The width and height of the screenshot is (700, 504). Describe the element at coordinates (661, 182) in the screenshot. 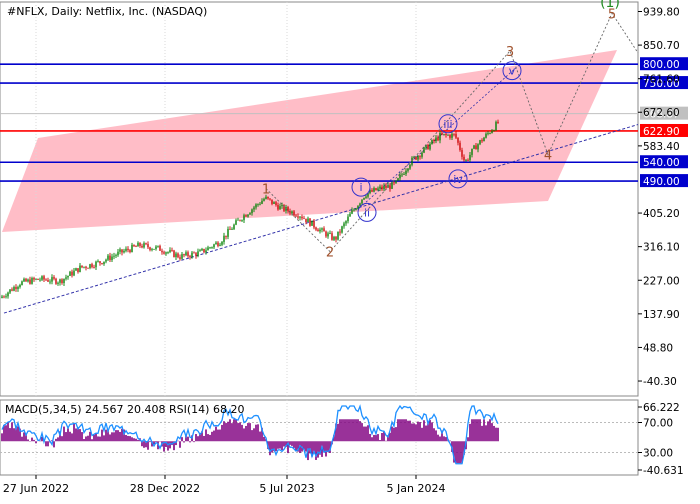

I see `price-level-label: 490.00` at that location.